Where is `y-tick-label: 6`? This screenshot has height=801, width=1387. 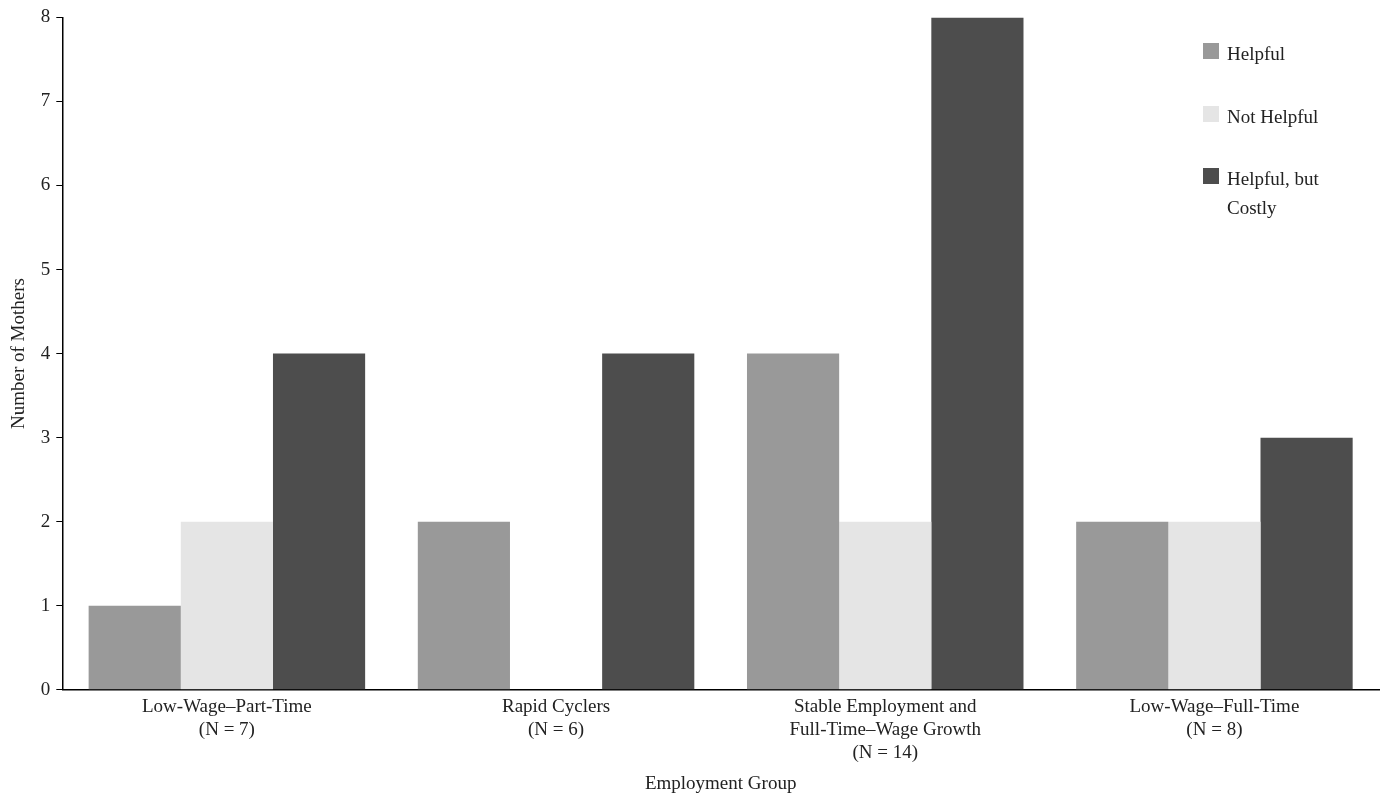 y-tick-label: 6 is located at coordinates (45, 184).